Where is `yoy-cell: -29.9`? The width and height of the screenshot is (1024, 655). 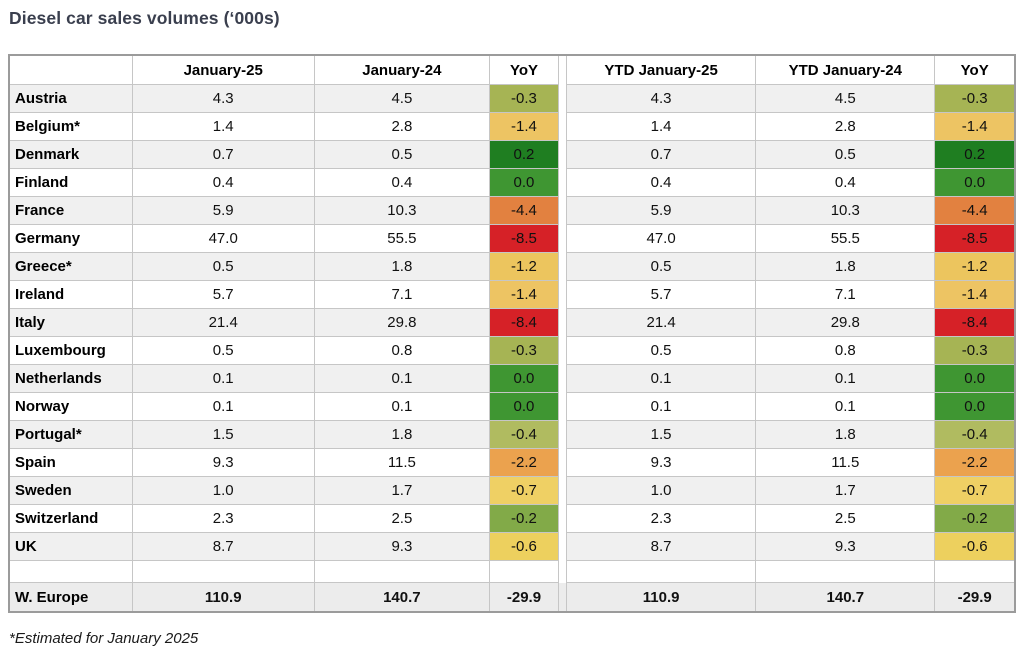 yoy-cell: -29.9 is located at coordinates (524, 597).